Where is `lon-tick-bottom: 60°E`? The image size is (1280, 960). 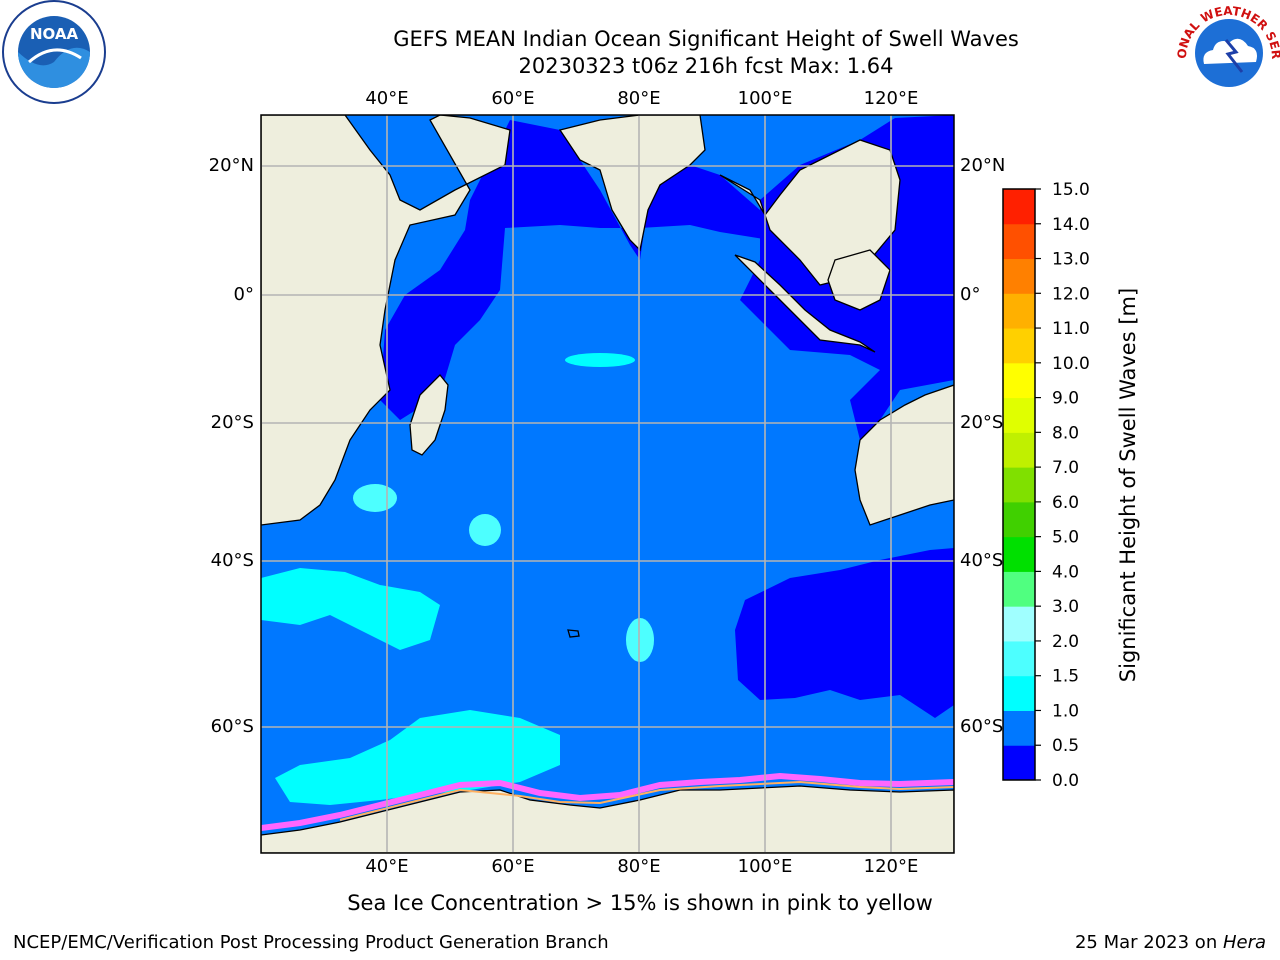
lon-tick-bottom: 60°E is located at coordinates (513, 866).